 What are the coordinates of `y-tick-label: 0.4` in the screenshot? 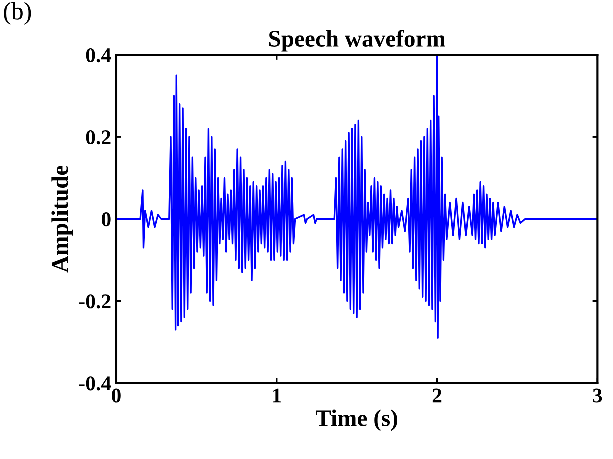 It's located at (99, 55).